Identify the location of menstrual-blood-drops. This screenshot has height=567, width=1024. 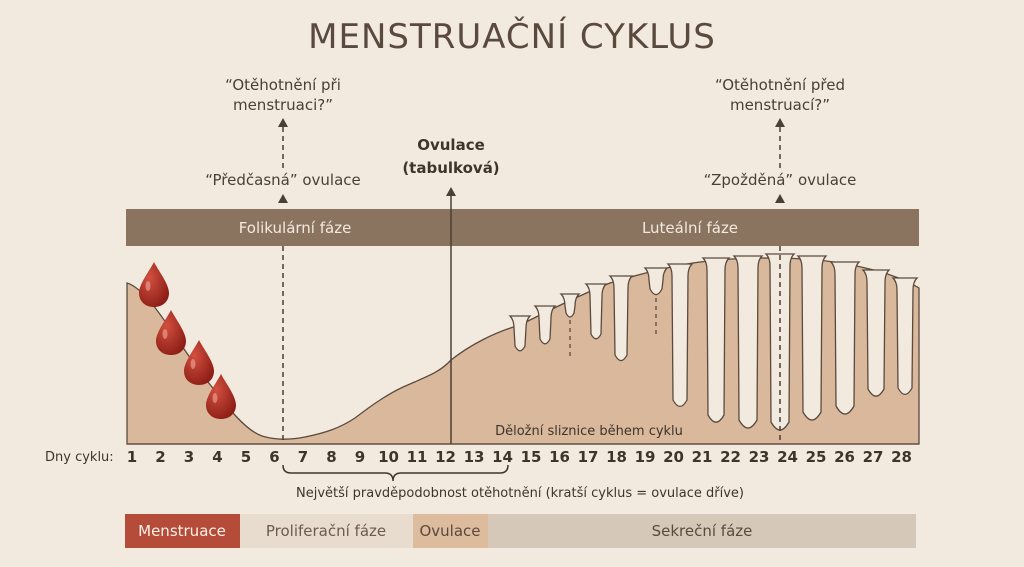
(187, 340).